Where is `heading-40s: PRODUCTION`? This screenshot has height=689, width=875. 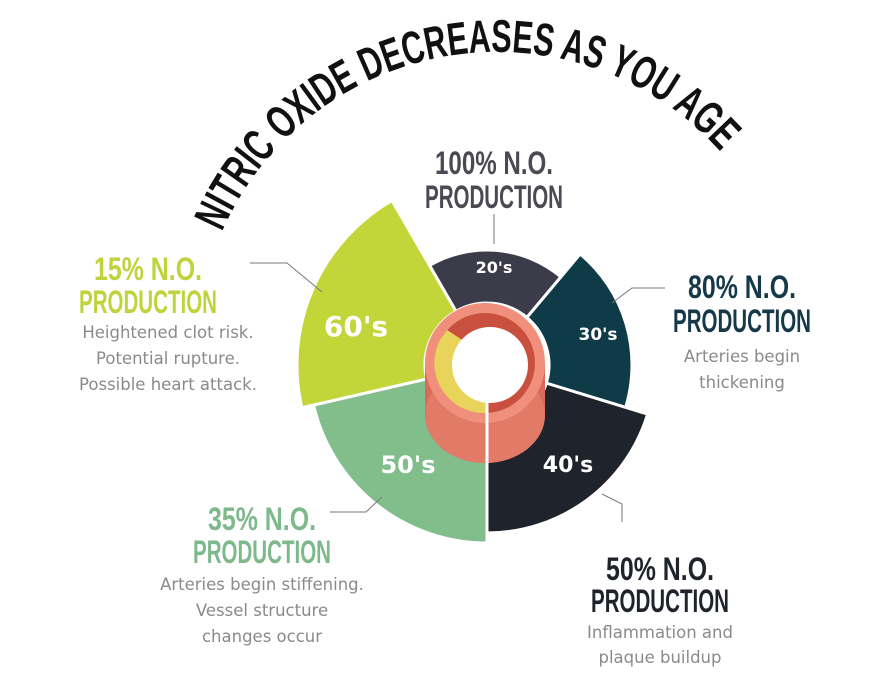 heading-40s: PRODUCTION is located at coordinates (660, 601).